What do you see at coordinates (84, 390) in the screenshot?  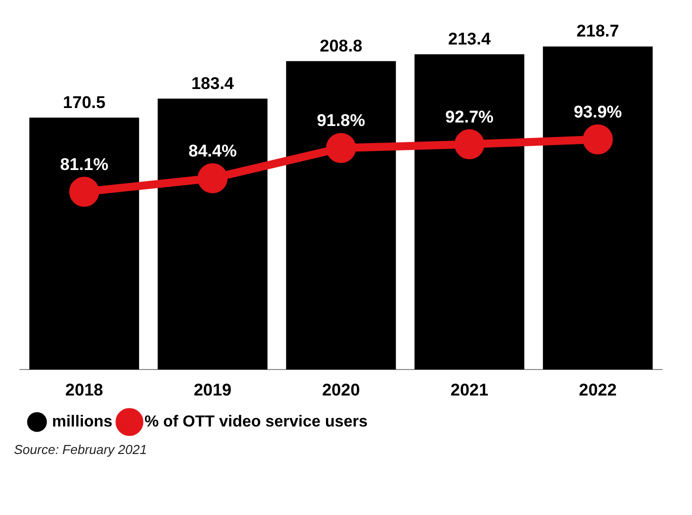 I see `x-tick-label: 2018` at bounding box center [84, 390].